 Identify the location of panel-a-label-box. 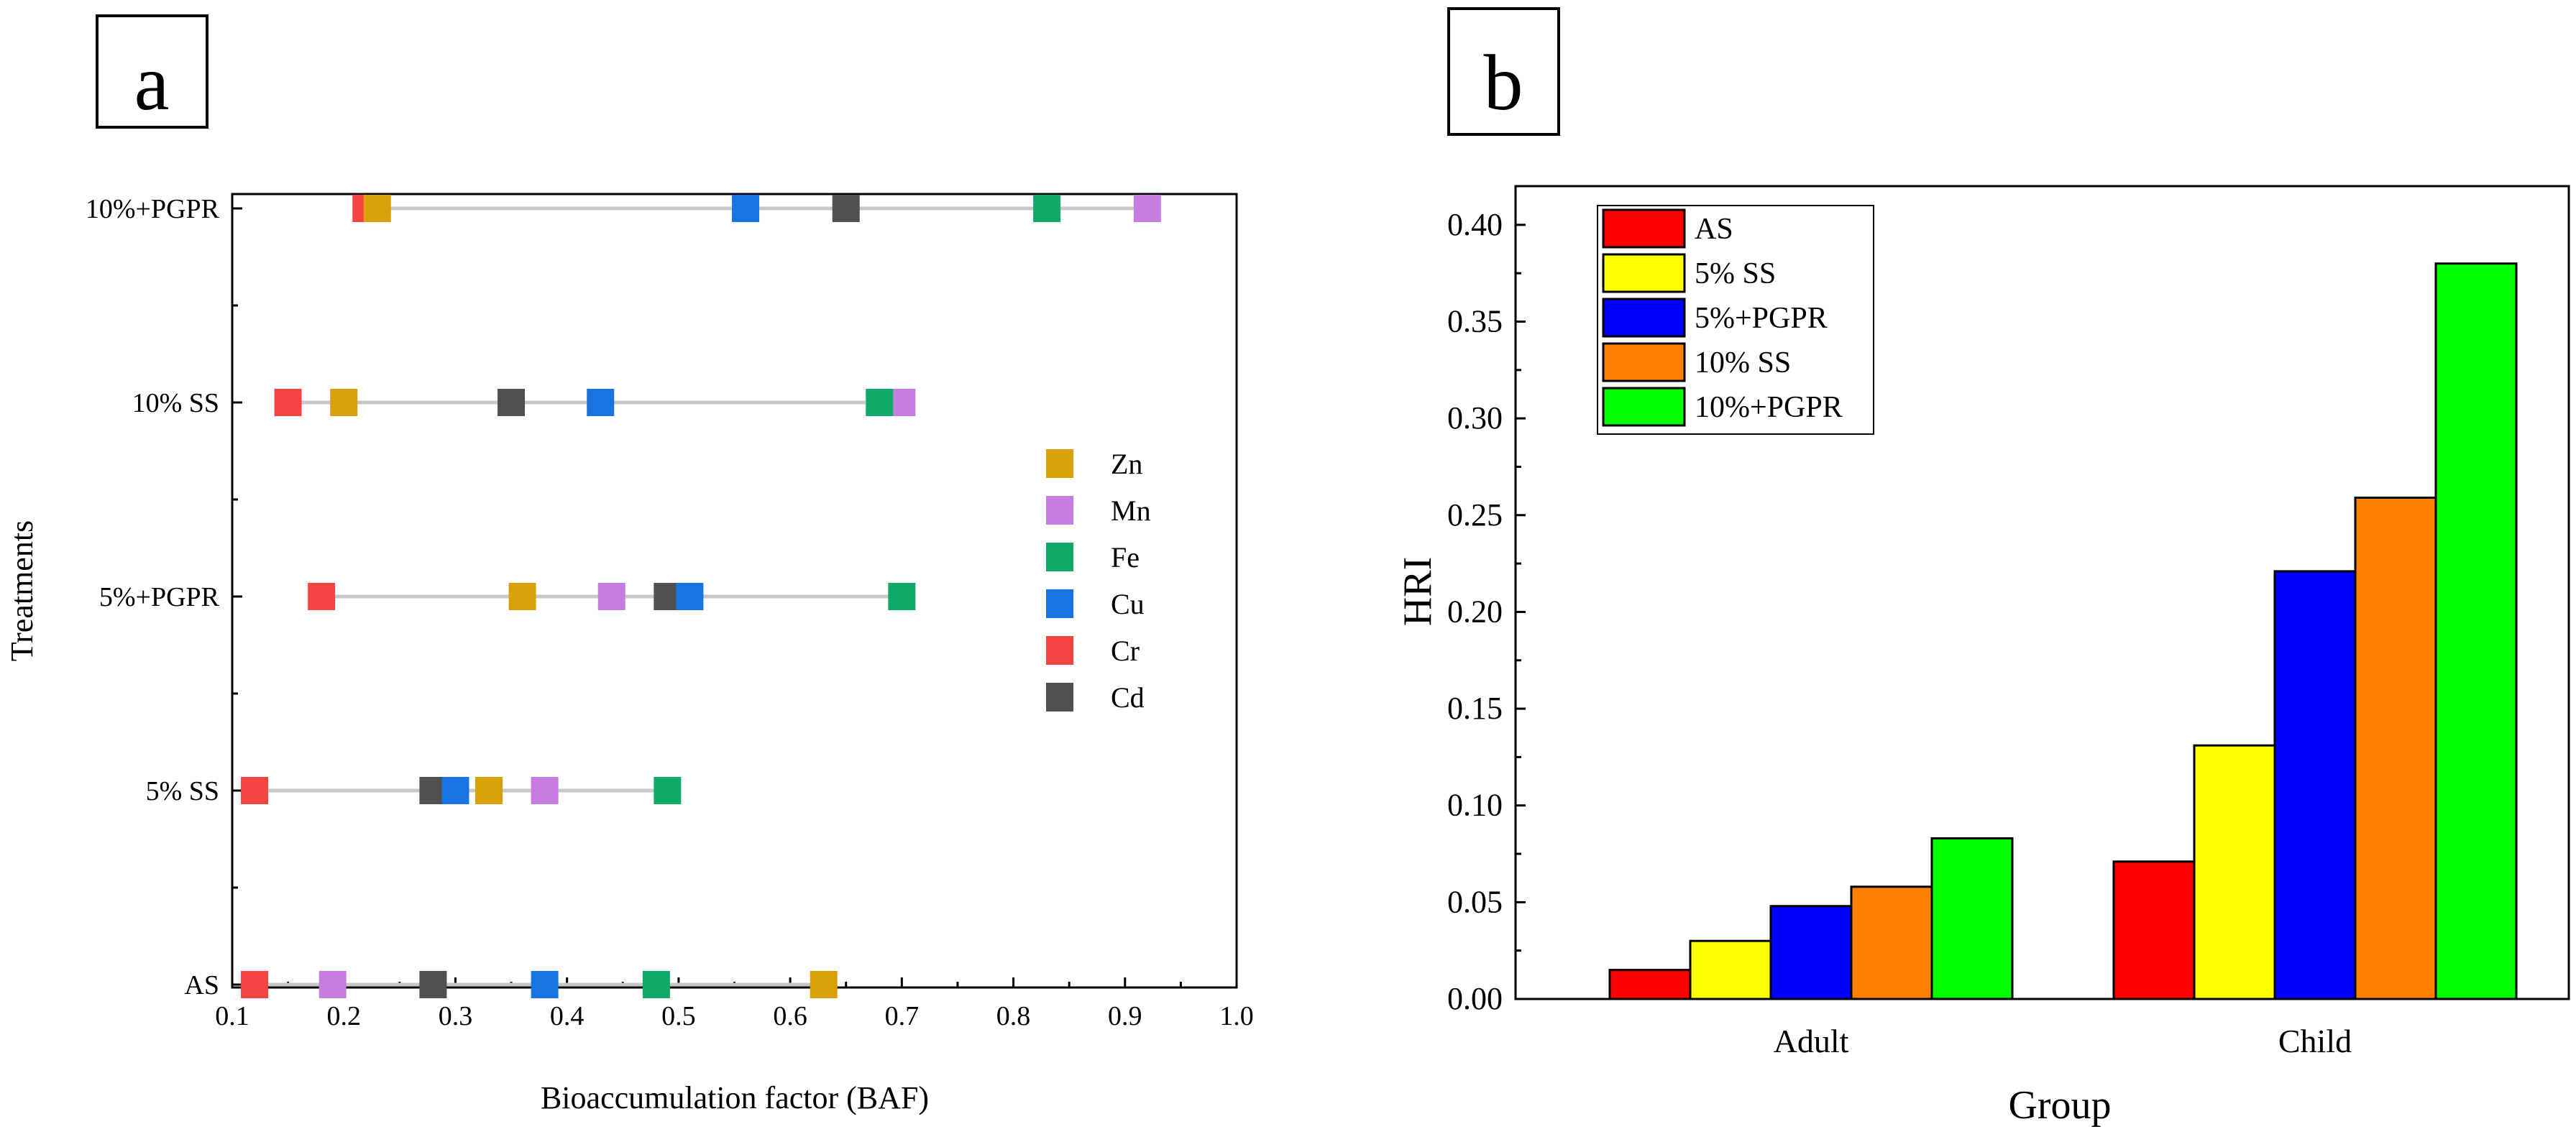
(152, 71).